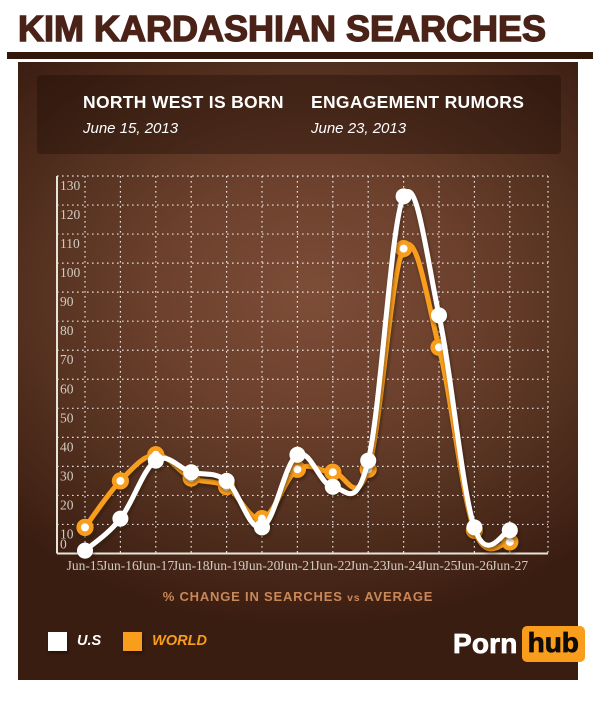 Image resolution: width=600 pixels, height=704 pixels. I want to click on caption-main-2: AVERAGE, so click(399, 596).